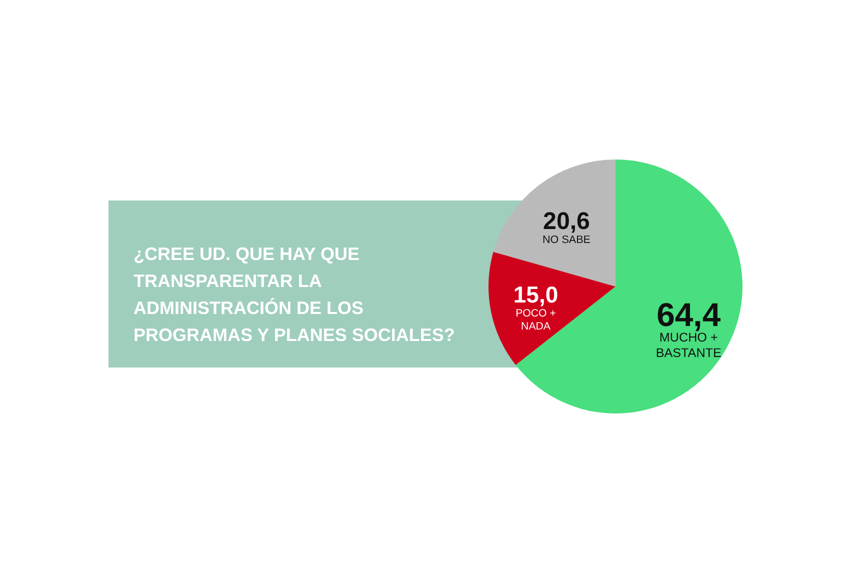 This screenshot has width=862, height=561. What do you see at coordinates (566, 240) in the screenshot?
I see `slice-label: NO SABE` at bounding box center [566, 240].